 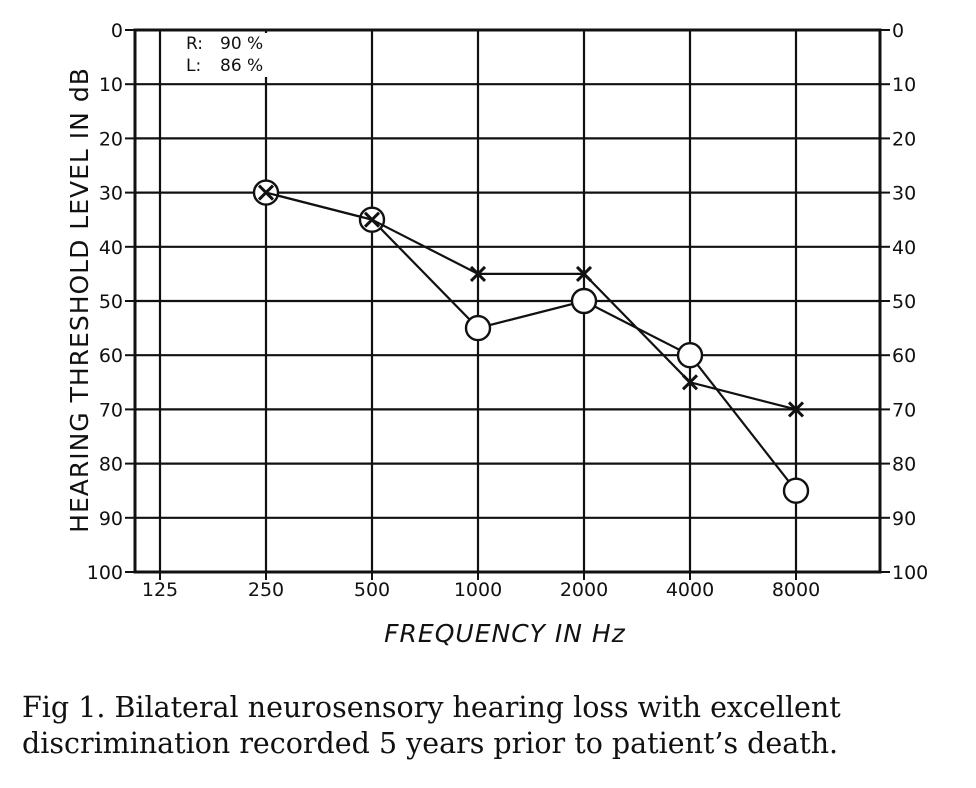 What do you see at coordinates (904, 410) in the screenshot?
I see `y-tick-label-right: 70` at bounding box center [904, 410].